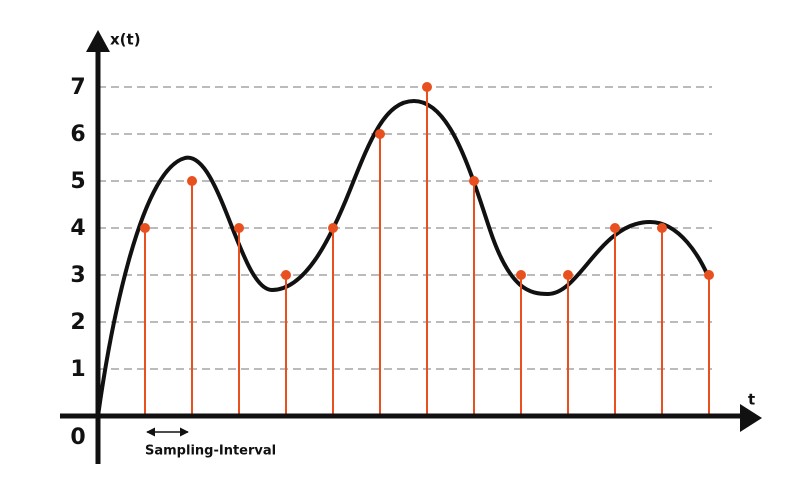 Image resolution: width=800 pixels, height=488 pixels. What do you see at coordinates (210, 451) in the screenshot?
I see `annotation: Sampling-Interval` at bounding box center [210, 451].